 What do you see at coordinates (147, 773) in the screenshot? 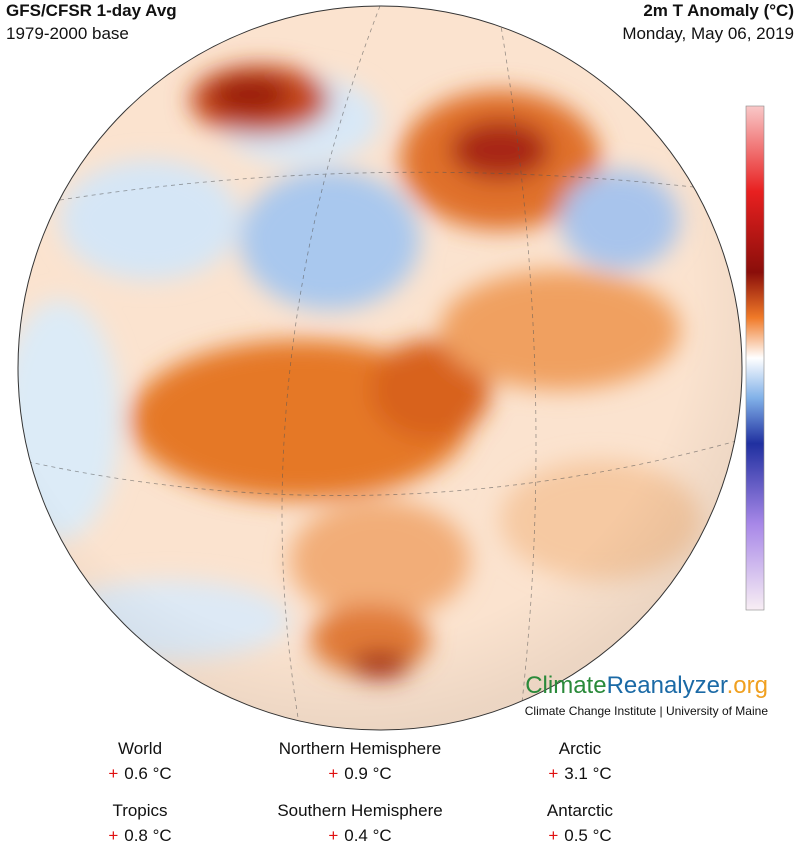
I see `stat-number: 0.6 °C` at bounding box center [147, 773].